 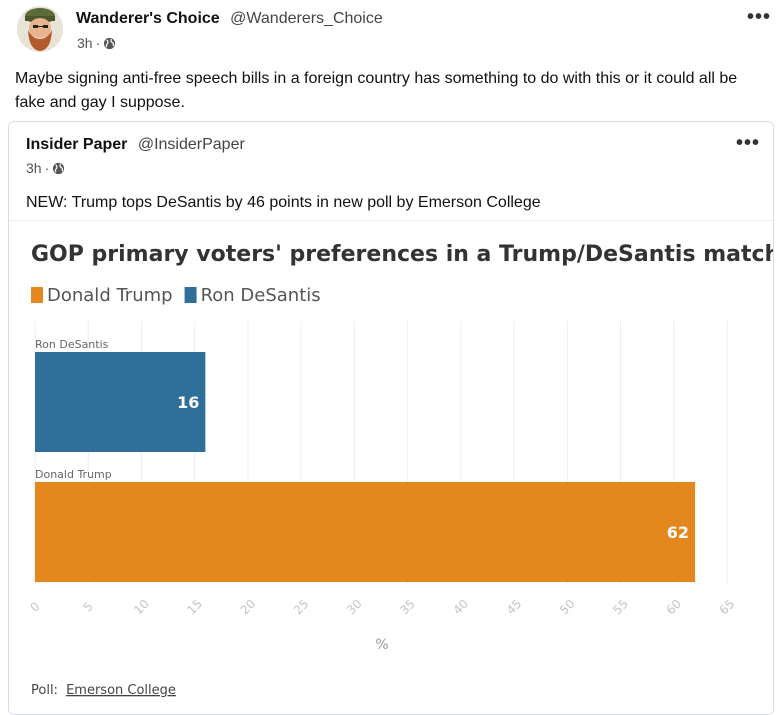 What do you see at coordinates (188, 402) in the screenshot?
I see `bar-value-label-0: 16` at bounding box center [188, 402].